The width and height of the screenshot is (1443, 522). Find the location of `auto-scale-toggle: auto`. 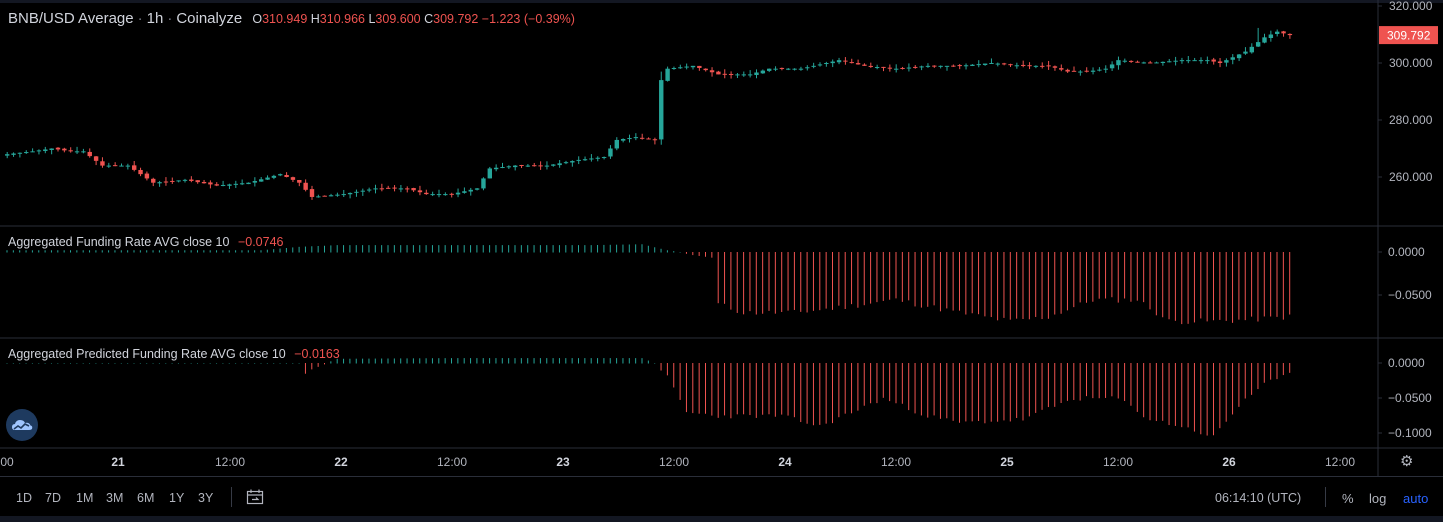

auto-scale-toggle: auto is located at coordinates (1416, 498).